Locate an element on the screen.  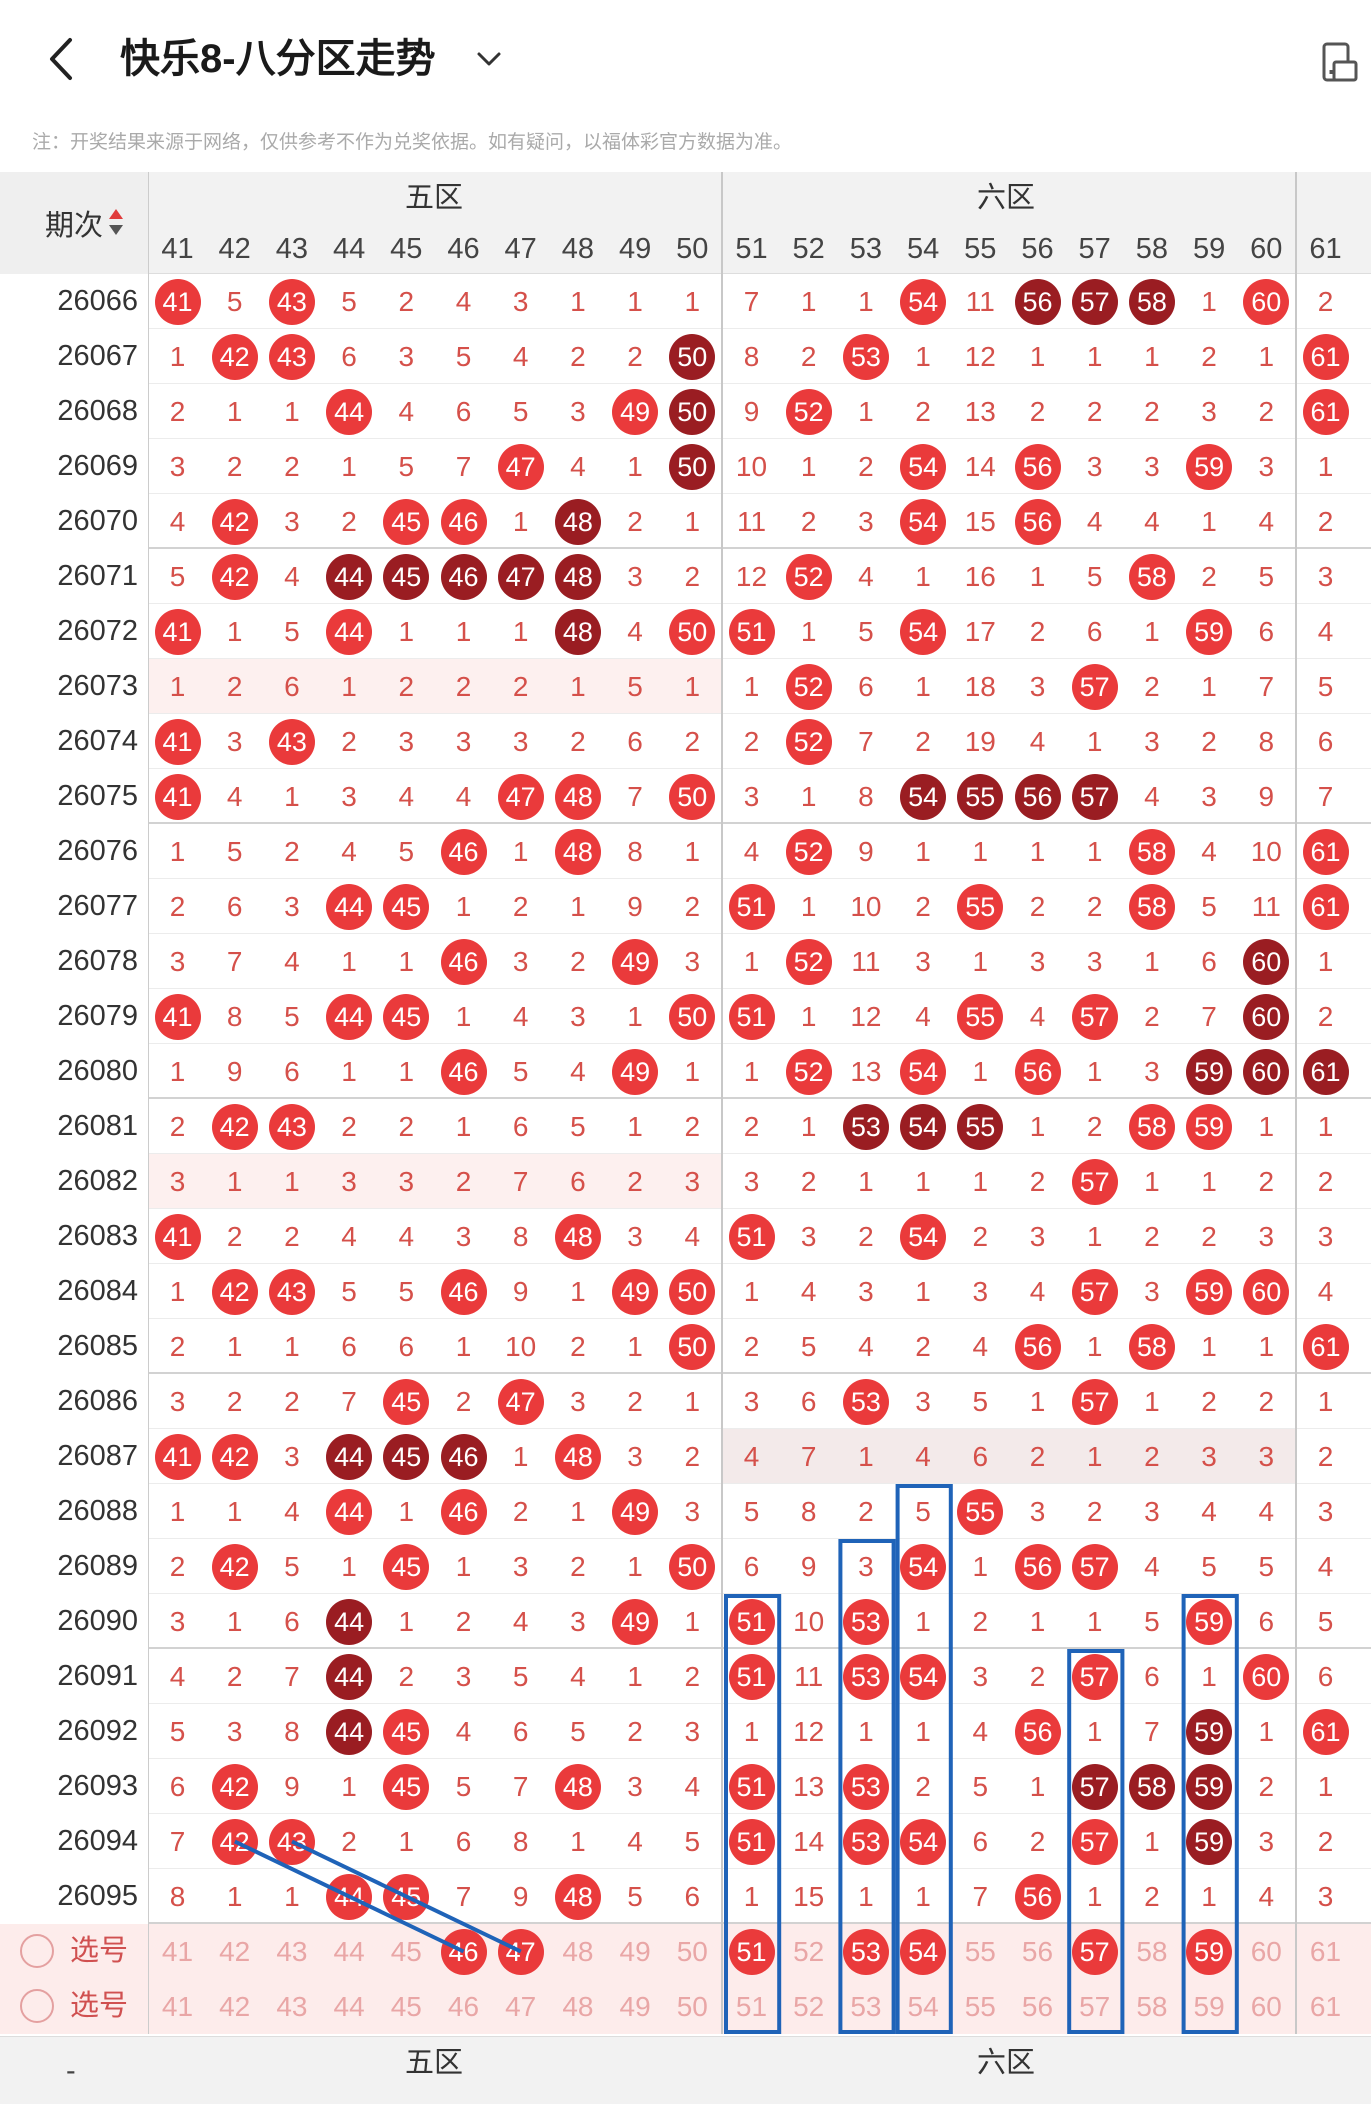
column-header-number: 44 is located at coordinates (349, 249).